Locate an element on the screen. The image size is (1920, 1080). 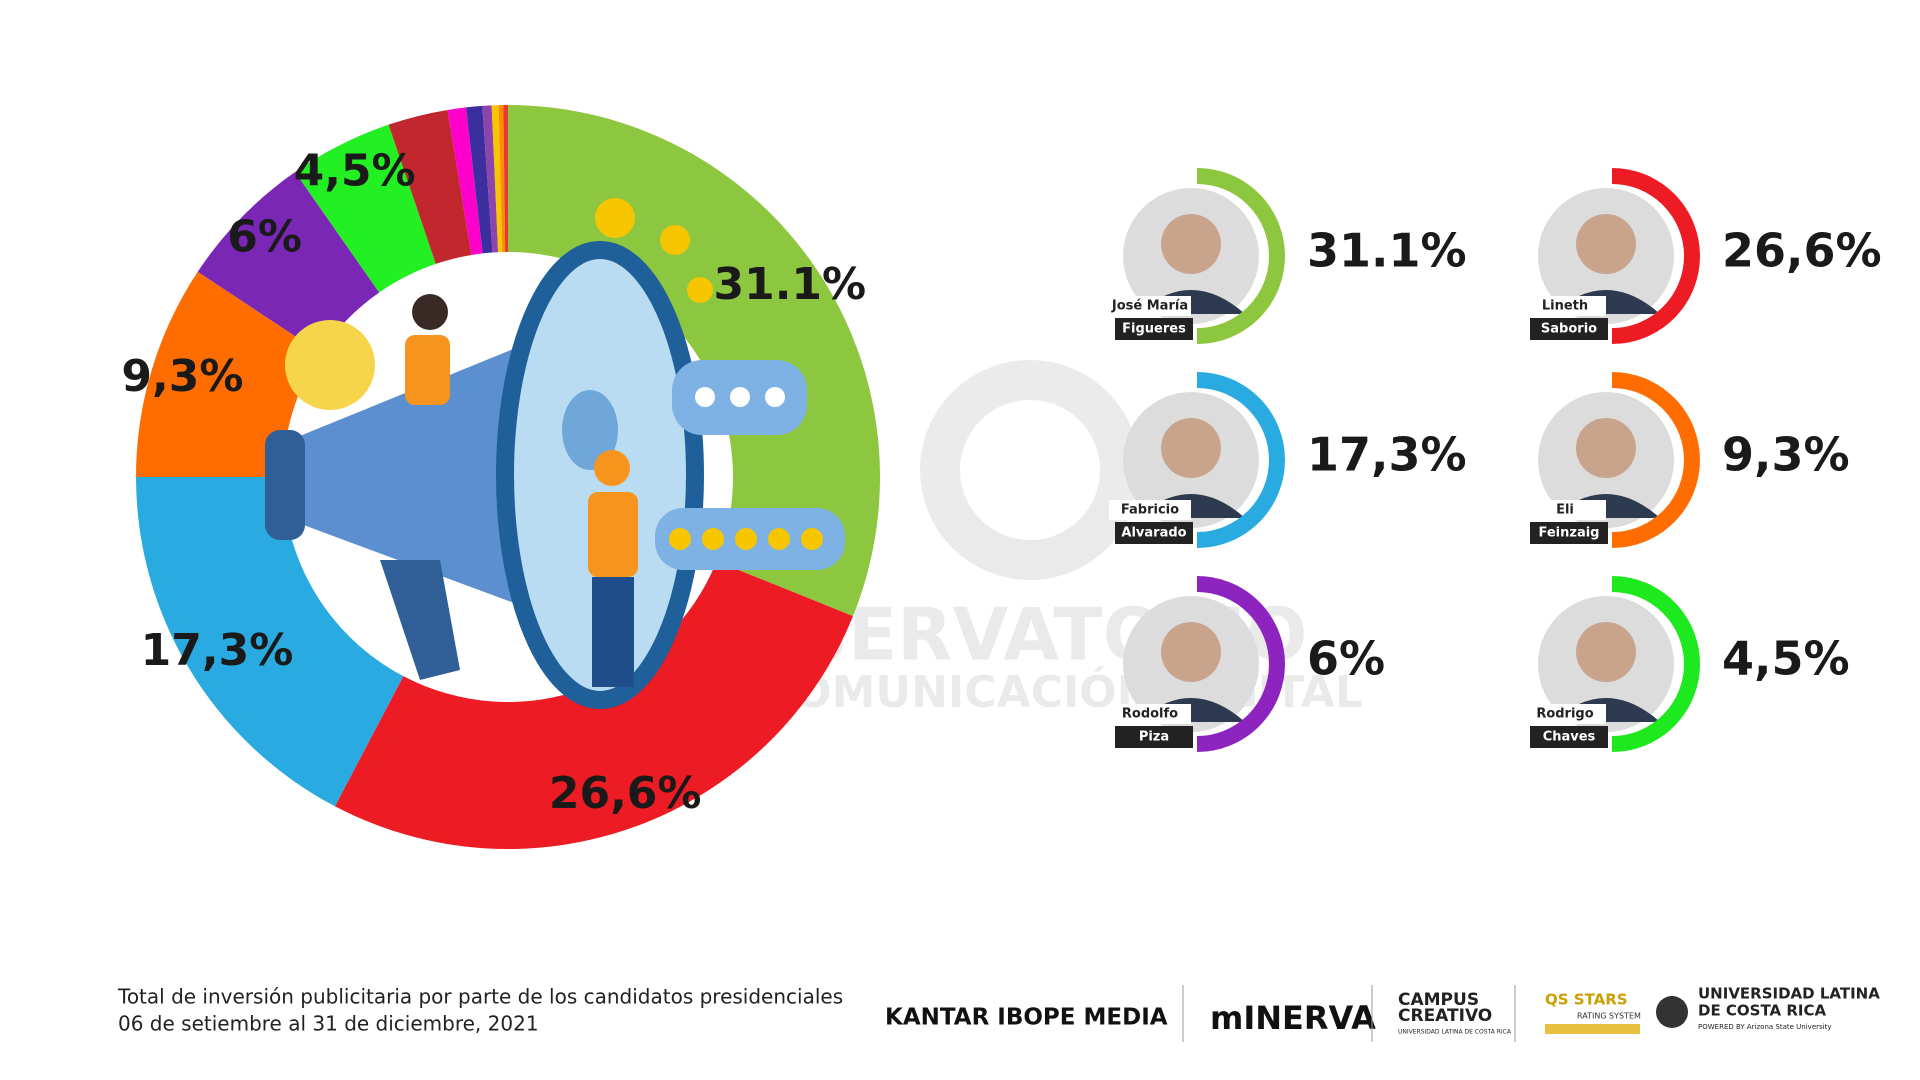
watermark-icon is located at coordinates (1030, 470).